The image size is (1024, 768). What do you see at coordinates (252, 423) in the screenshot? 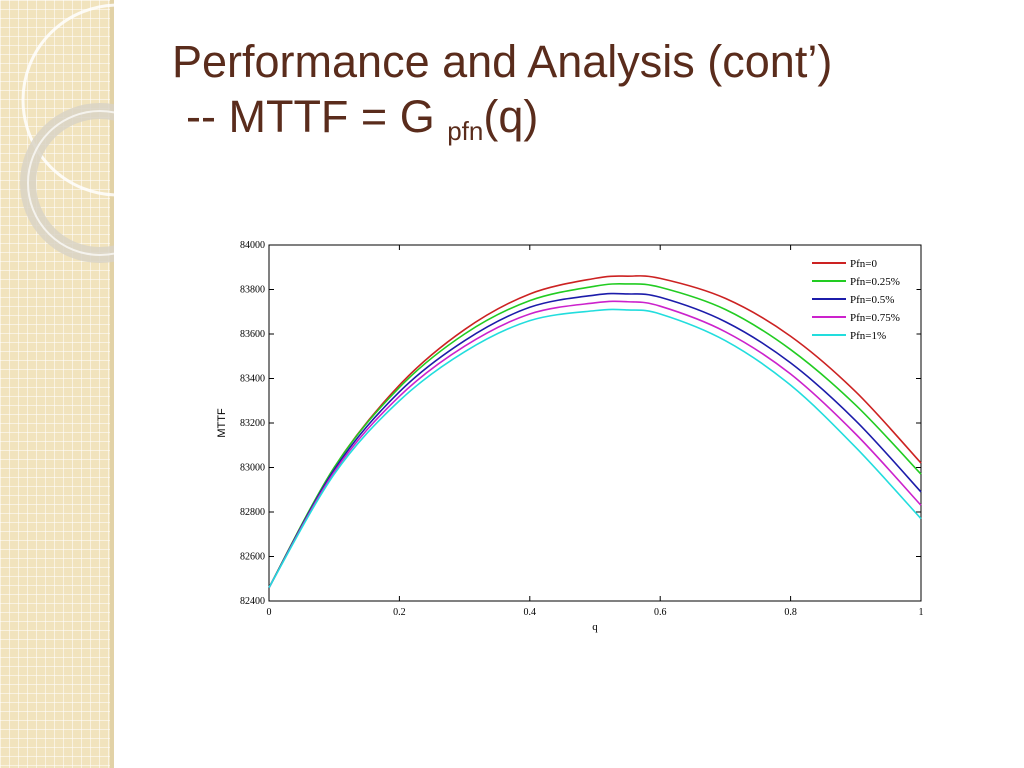
I see `y-tick-label: 83200` at bounding box center [252, 423].